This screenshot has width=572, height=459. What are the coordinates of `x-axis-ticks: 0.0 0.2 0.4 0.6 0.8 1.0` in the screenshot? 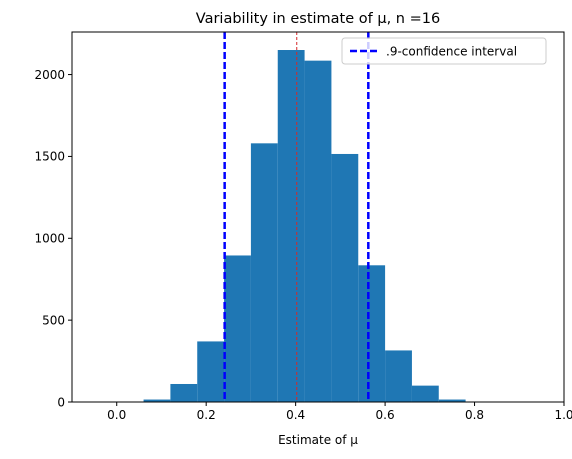 It's located at (339, 412).